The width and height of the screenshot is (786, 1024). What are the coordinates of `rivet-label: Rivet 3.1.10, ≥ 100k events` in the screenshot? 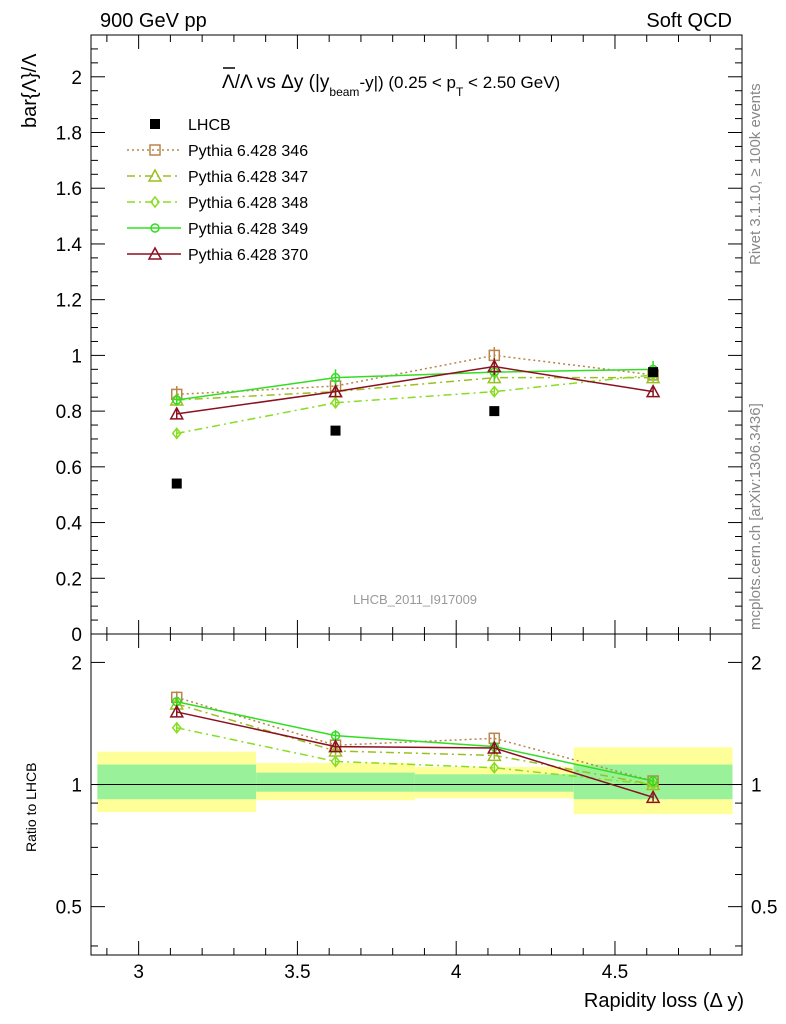 It's located at (755, 174).